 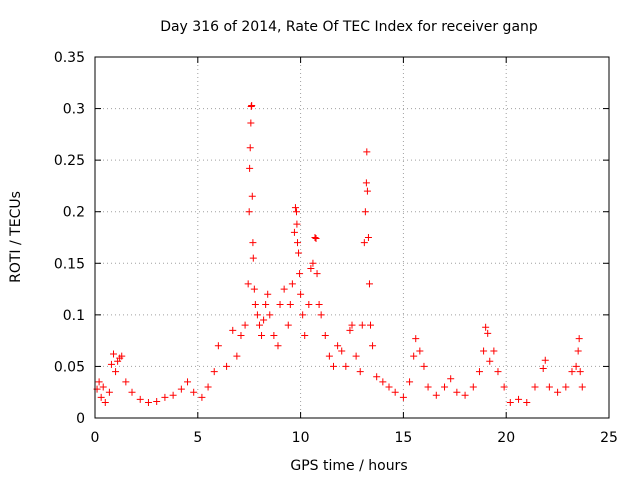 I want to click on x-tick-label: 10, so click(x=301, y=438).